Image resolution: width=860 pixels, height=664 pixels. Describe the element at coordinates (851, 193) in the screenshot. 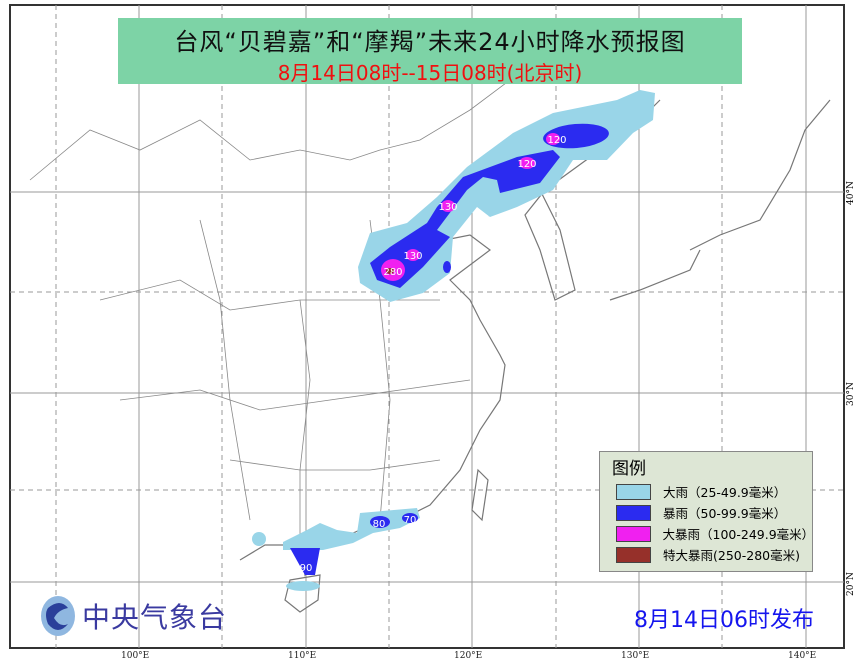

I see `lat-label: 40°N` at that location.